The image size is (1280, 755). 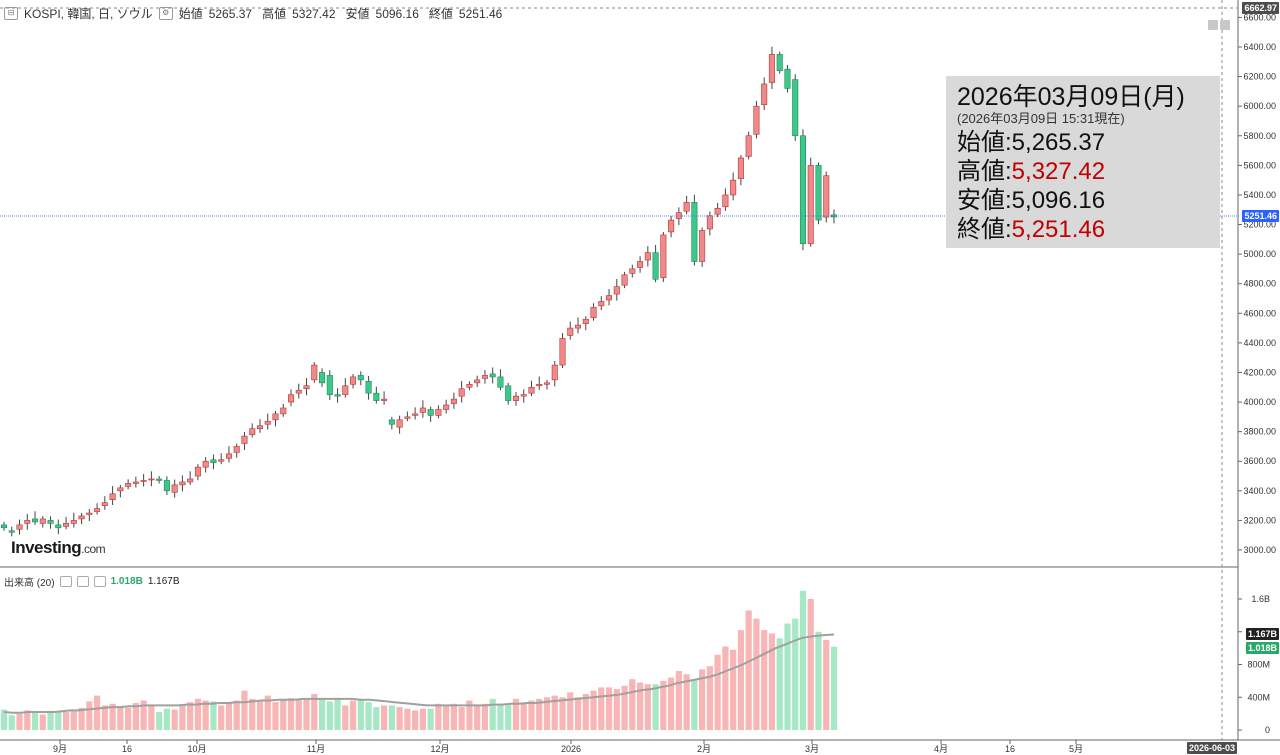 What do you see at coordinates (704, 749) in the screenshot?
I see `time-tick-label: 2月` at bounding box center [704, 749].